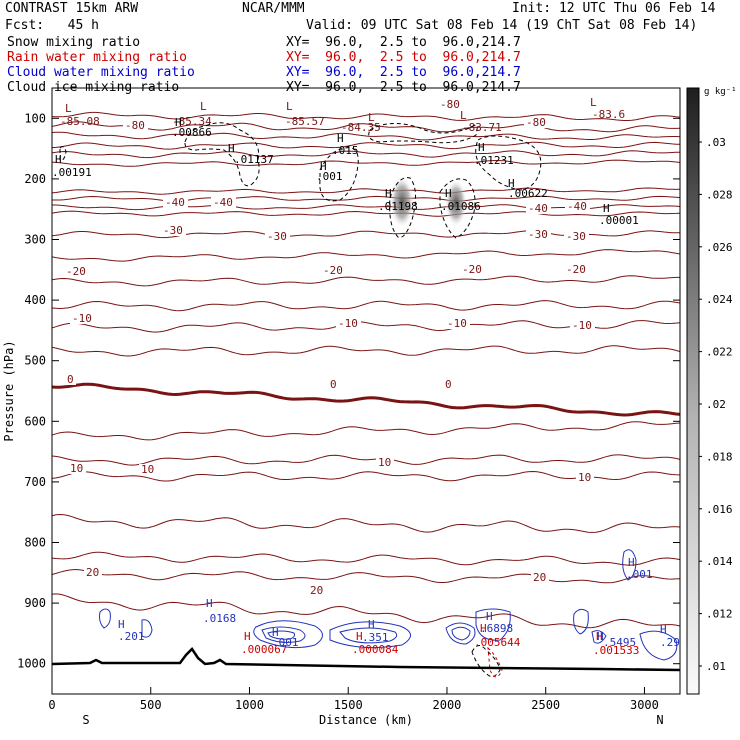 This screenshot has width=740, height=740. I want to click on field-rain-label: Rain water mixing ratio, so click(97, 57).